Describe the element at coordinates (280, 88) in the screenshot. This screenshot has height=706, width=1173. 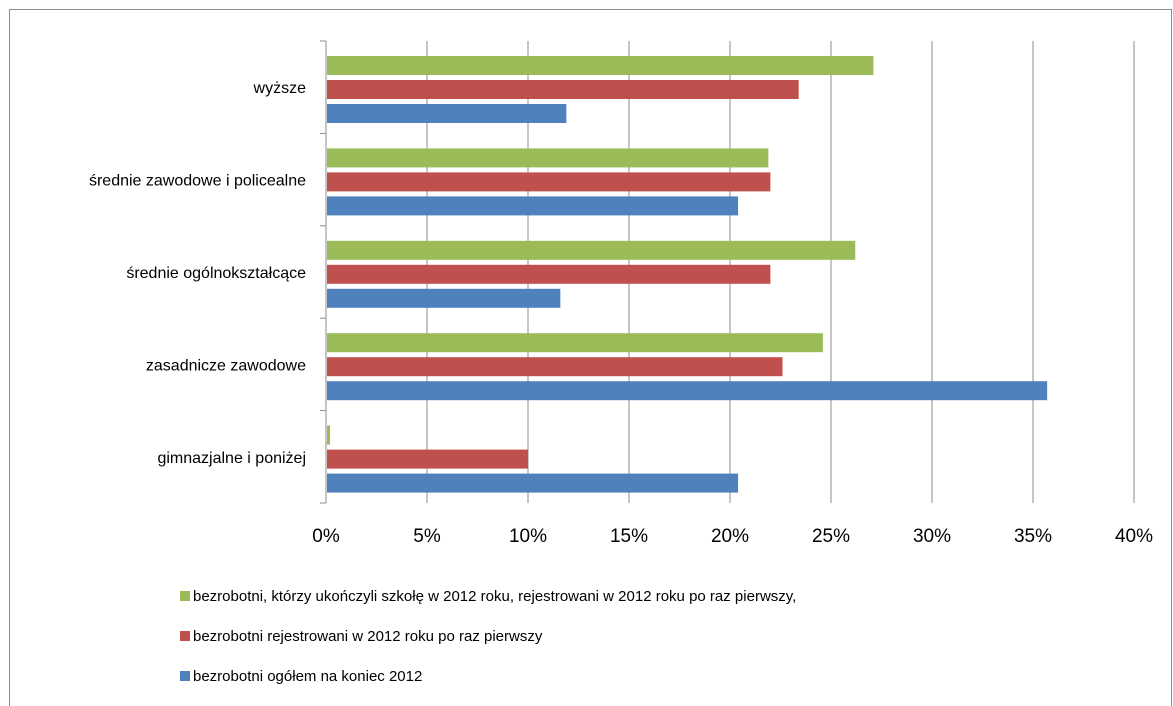
I see `category-label: wyższe` at that location.